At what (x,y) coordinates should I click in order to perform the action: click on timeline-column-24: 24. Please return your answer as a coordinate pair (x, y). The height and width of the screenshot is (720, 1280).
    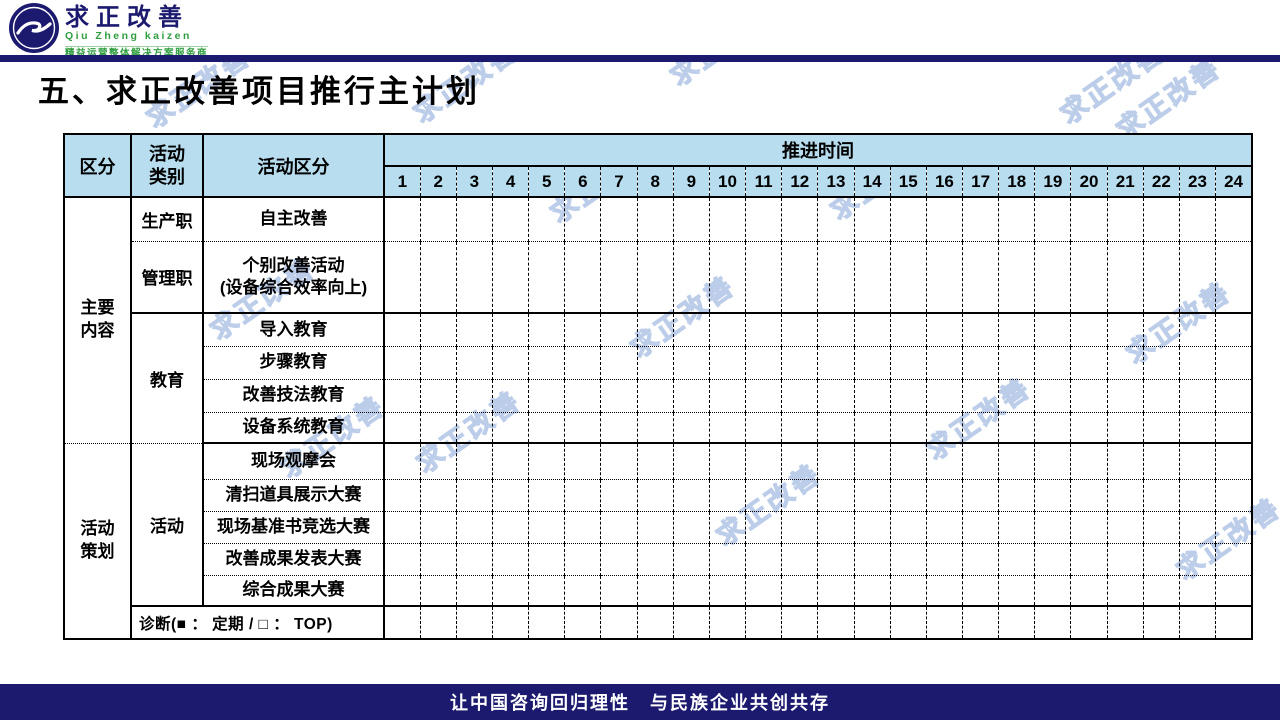
    Looking at the image, I should click on (1233, 182).